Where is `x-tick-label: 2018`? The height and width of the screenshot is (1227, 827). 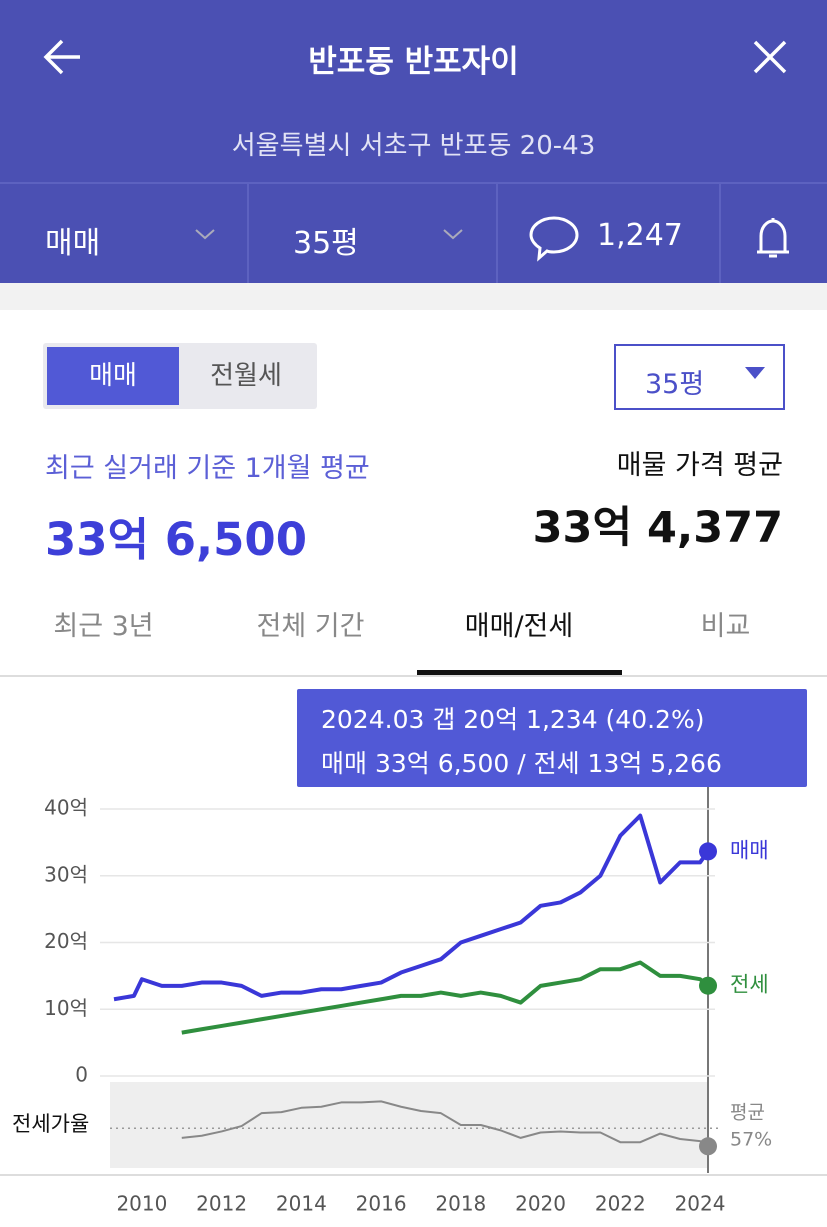
x-tick-label: 2018 is located at coordinates (460, 1204).